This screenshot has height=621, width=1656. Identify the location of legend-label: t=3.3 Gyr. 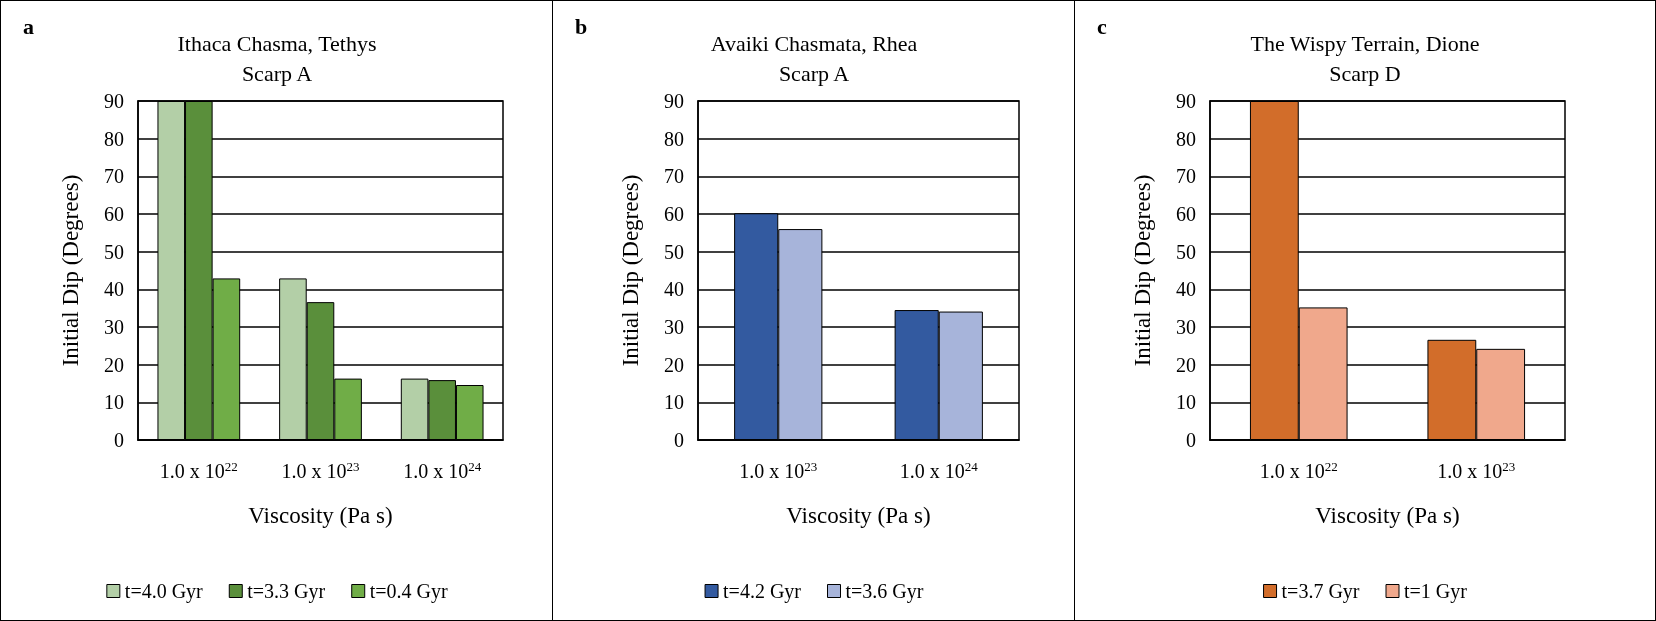
(286, 591).